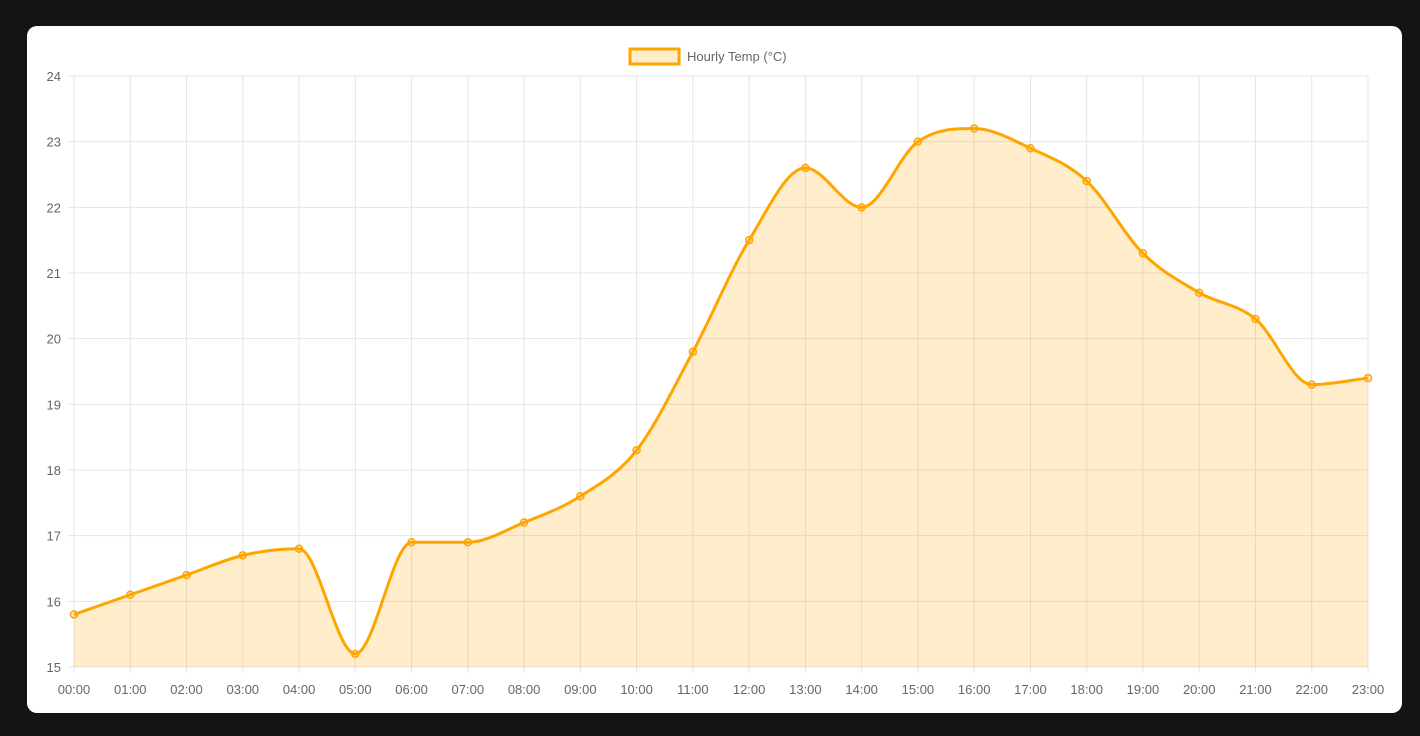  Describe the element at coordinates (1086, 689) in the screenshot. I see `x-tick-label: 18:00` at that location.